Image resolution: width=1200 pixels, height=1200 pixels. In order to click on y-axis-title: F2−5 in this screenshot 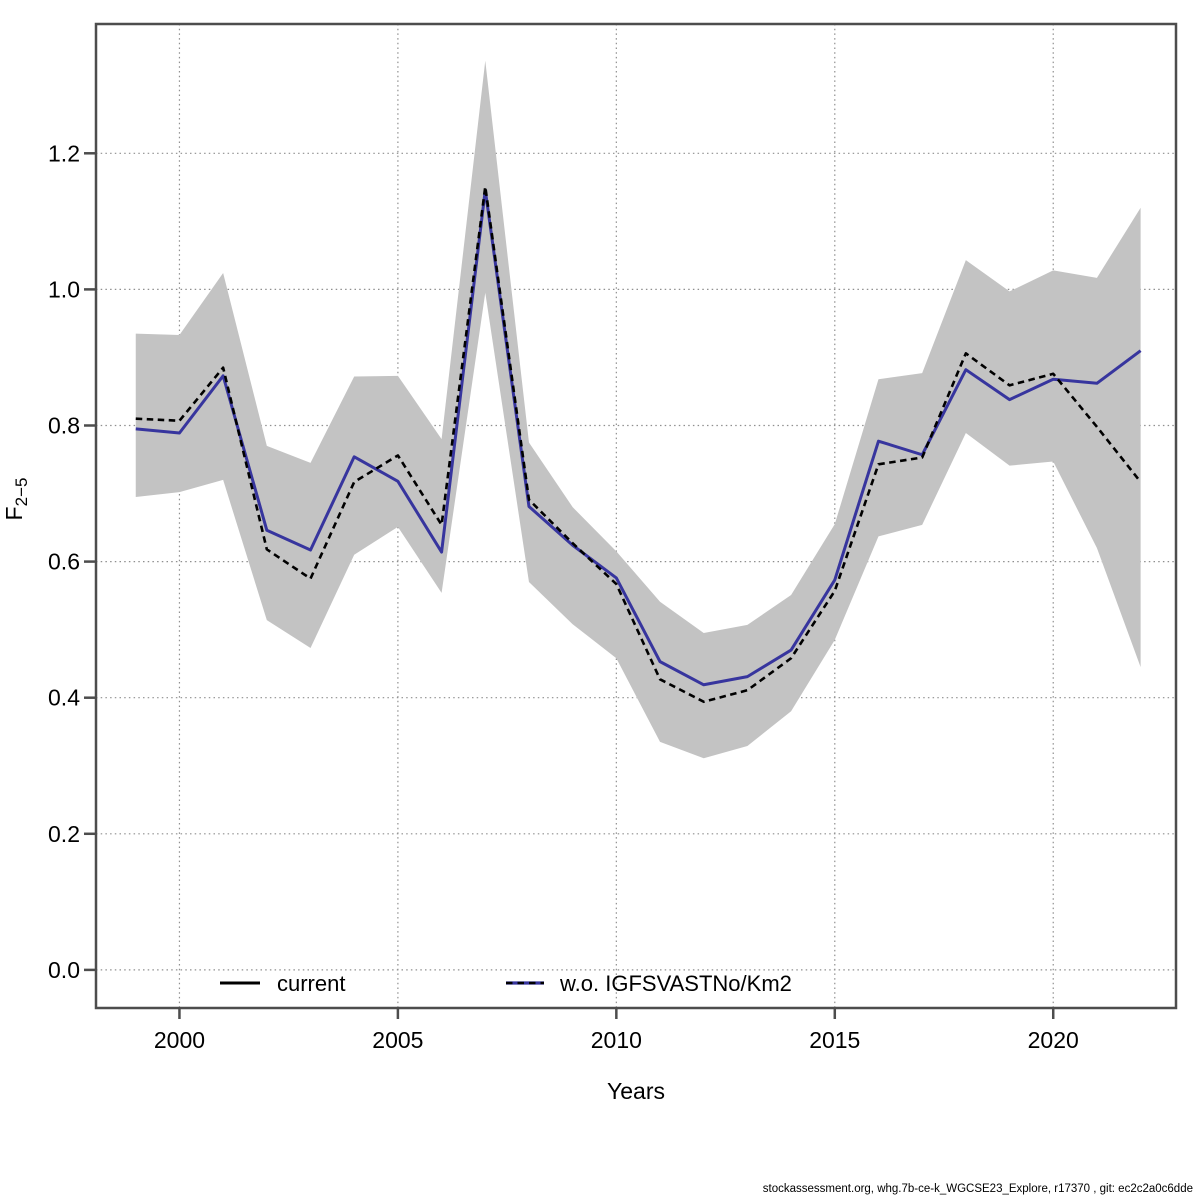, I will do `click(16, 499)`.